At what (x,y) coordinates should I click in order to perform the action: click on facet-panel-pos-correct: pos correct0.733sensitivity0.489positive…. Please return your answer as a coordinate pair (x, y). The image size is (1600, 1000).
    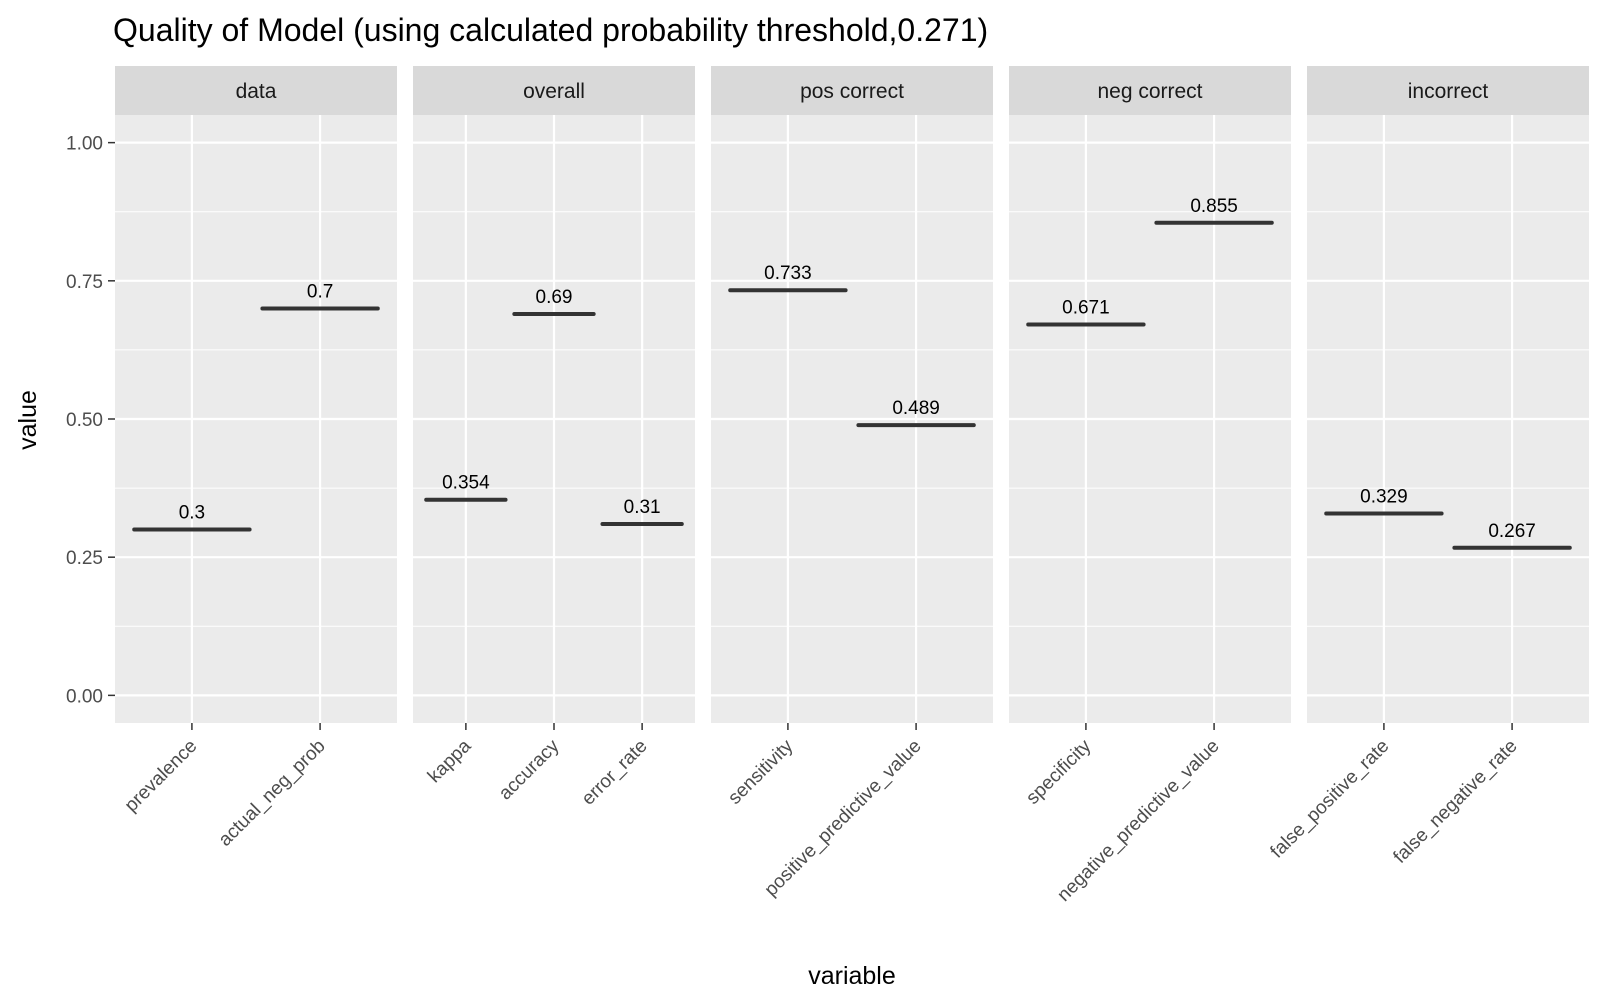
    Looking at the image, I should click on (852, 483).